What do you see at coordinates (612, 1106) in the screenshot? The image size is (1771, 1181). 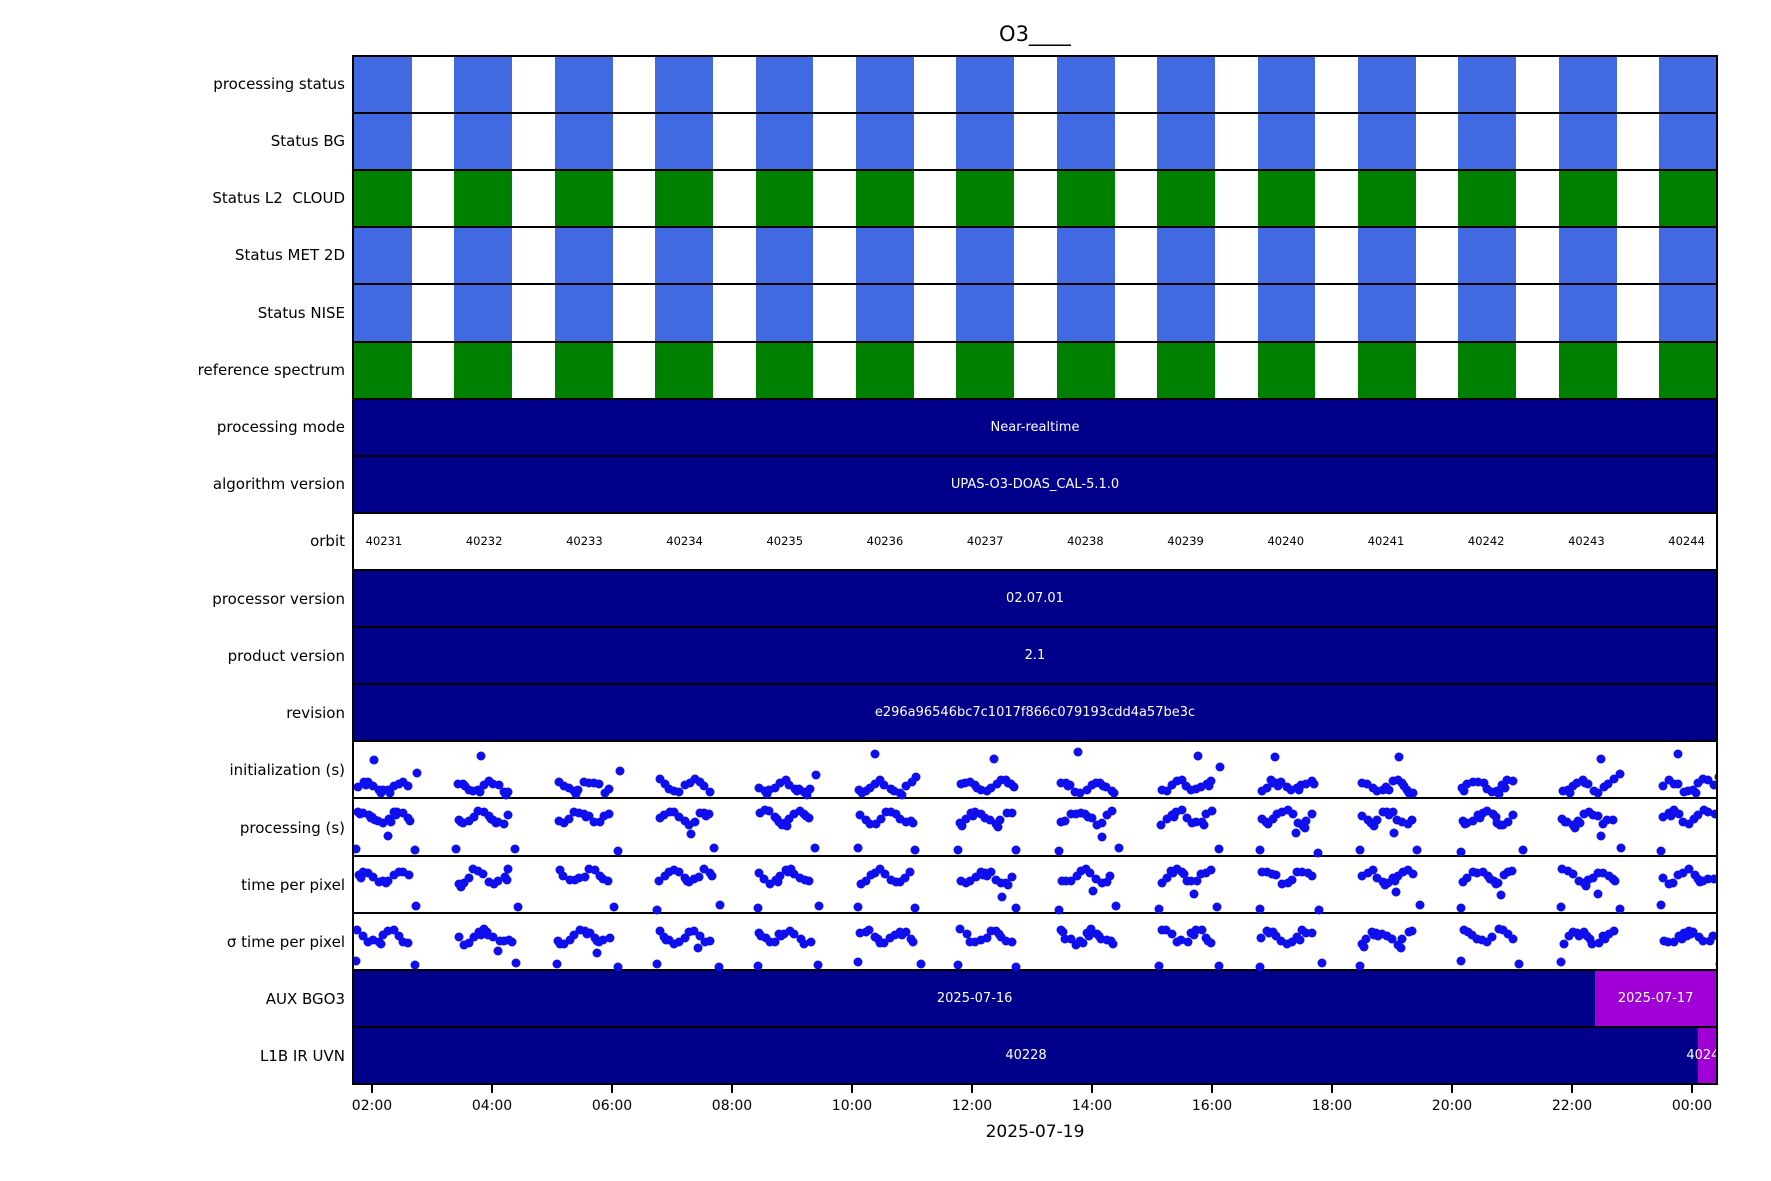 I see `x-tick-label: 06:00` at bounding box center [612, 1106].